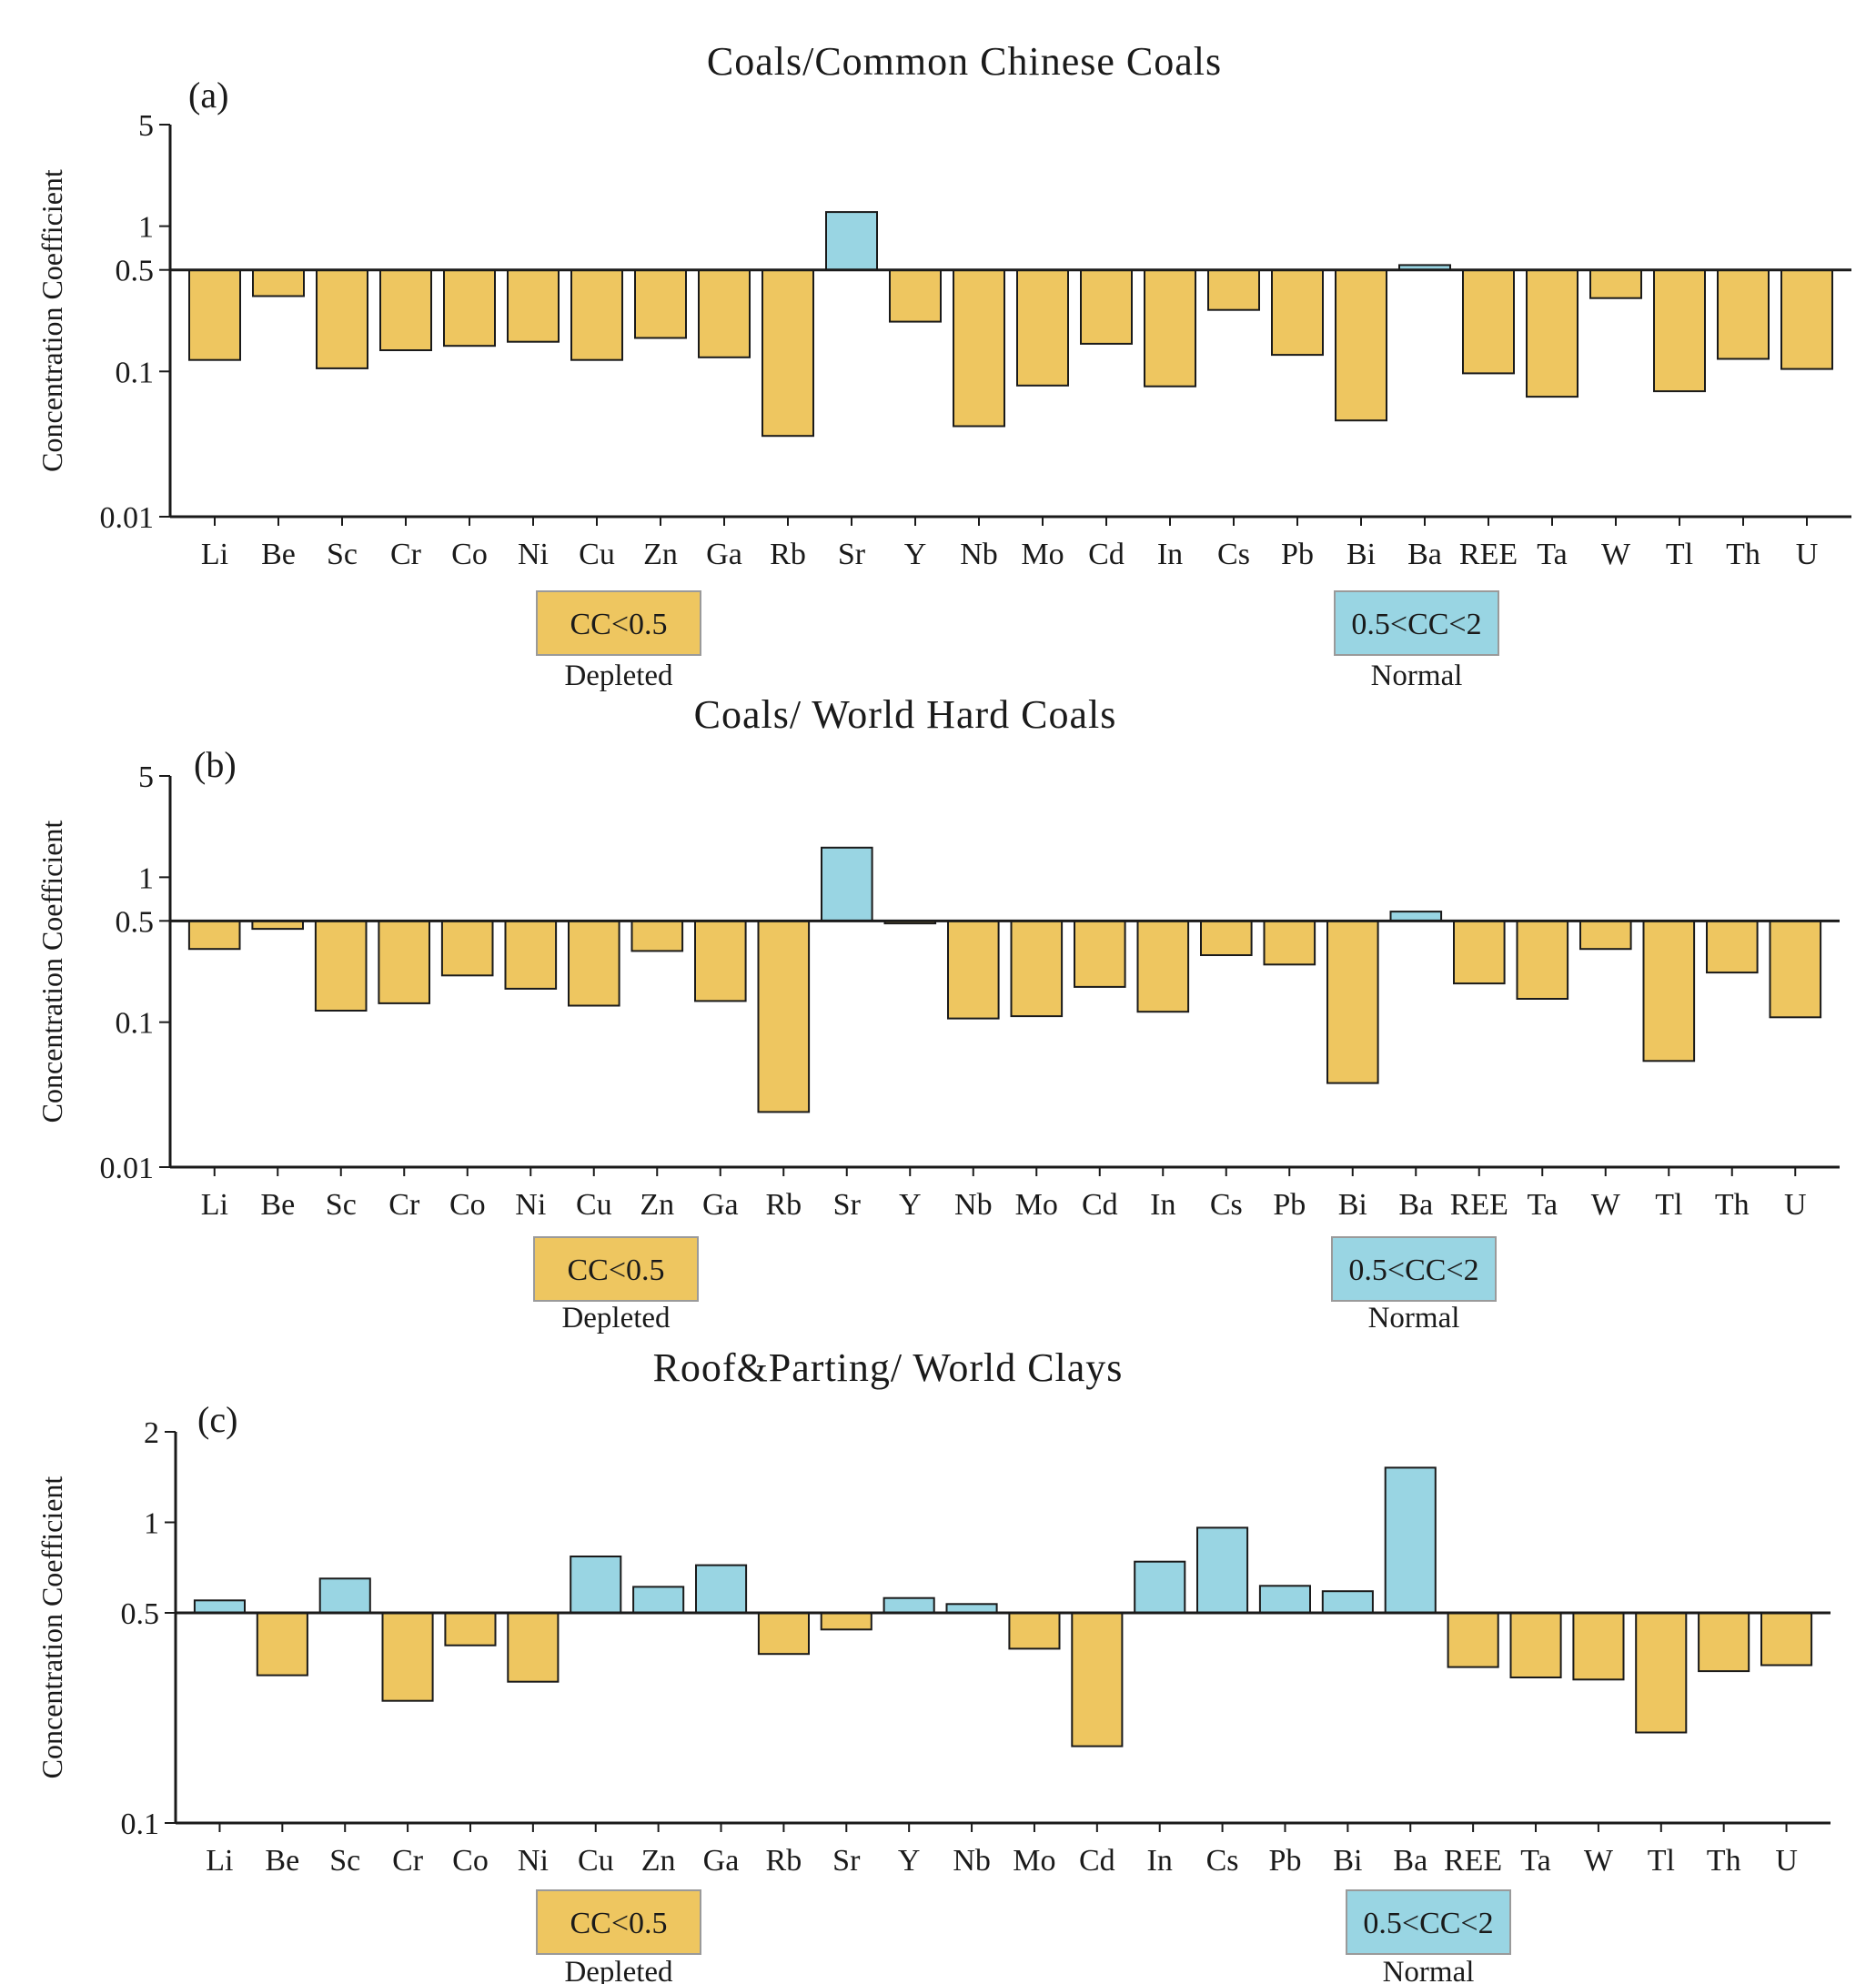  What do you see at coordinates (1222, 1571) in the screenshot?
I see `bar-Cs` at bounding box center [1222, 1571].